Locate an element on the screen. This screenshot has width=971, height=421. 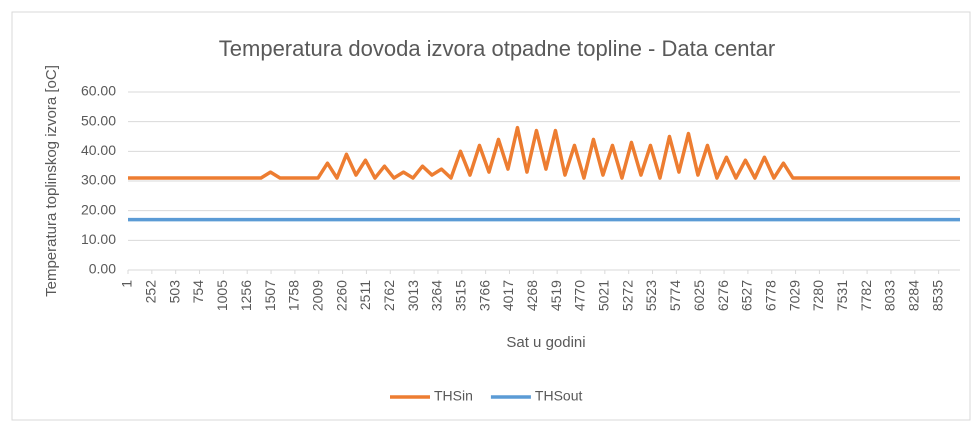
x-tick-label: 2009 is located at coordinates (317, 295).